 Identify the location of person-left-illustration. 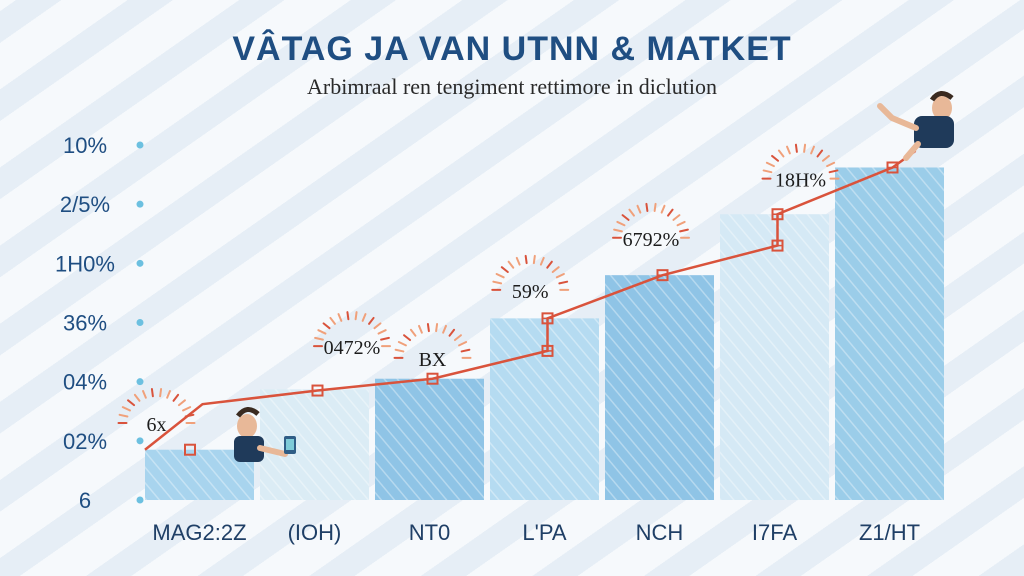
(265, 434).